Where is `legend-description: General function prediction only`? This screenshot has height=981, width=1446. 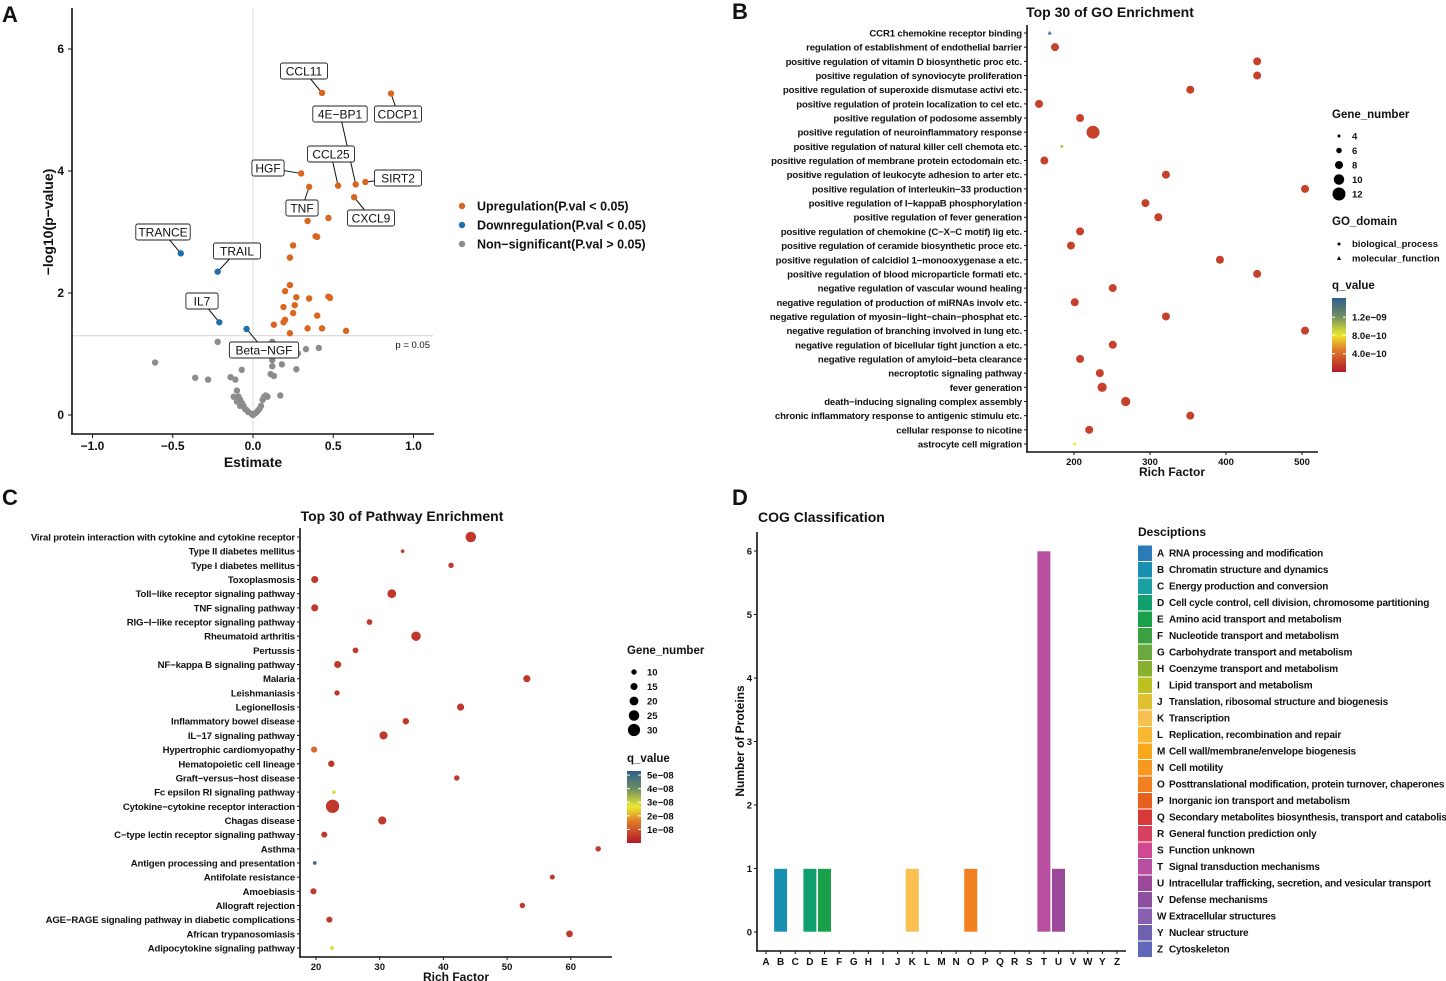 legend-description: General function prediction only is located at coordinates (1243, 834).